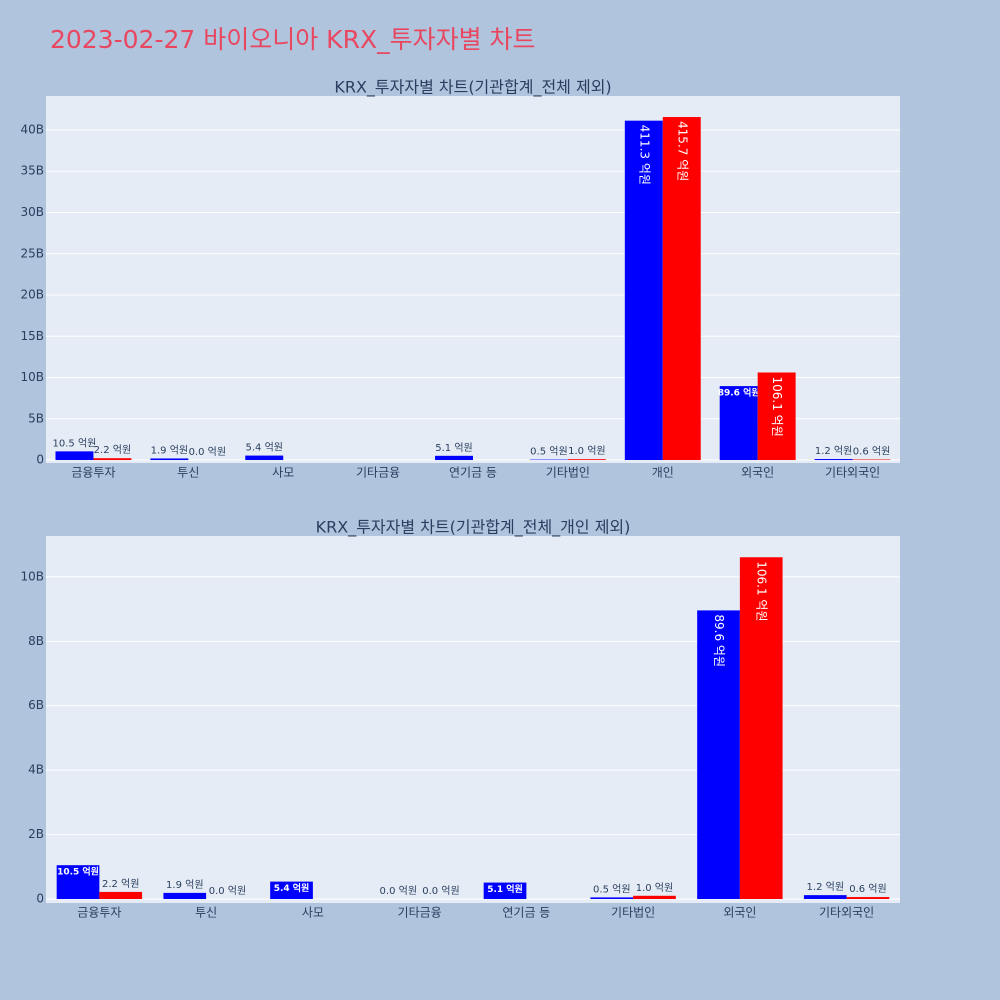 This screenshot has width=1000, height=1000. Describe the element at coordinates (32, 253) in the screenshot. I see `y-tick-label: 25B` at that location.